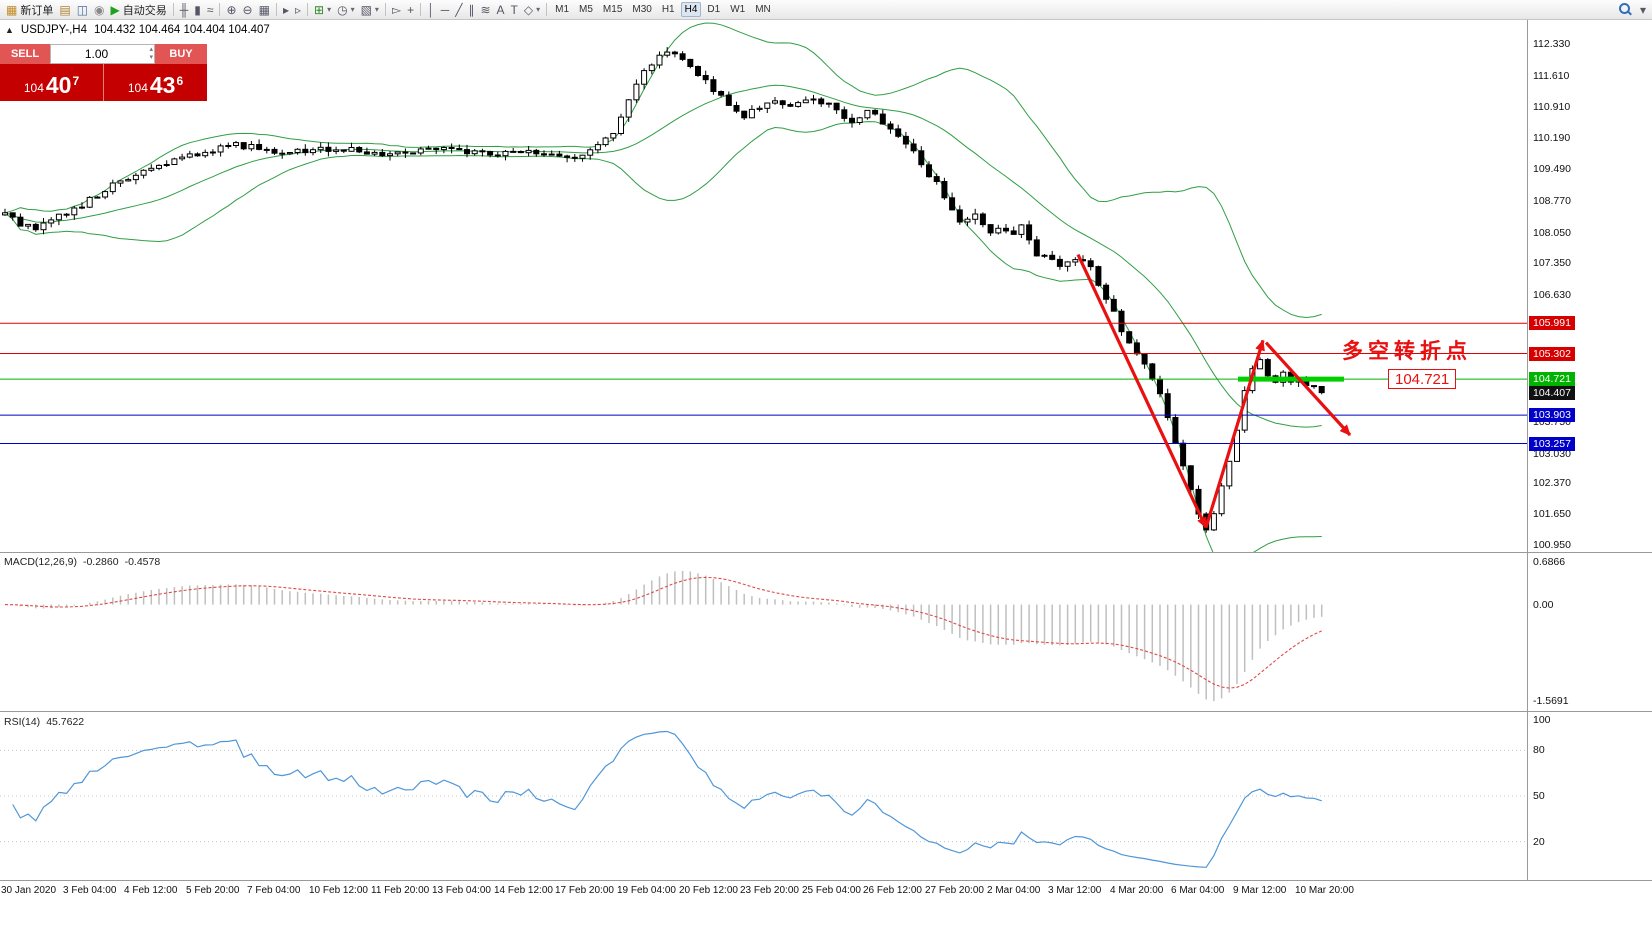 The image size is (1652, 943). What do you see at coordinates (769, 890) in the screenshot?
I see `time-axis-label: 23 Feb 20:00` at bounding box center [769, 890].